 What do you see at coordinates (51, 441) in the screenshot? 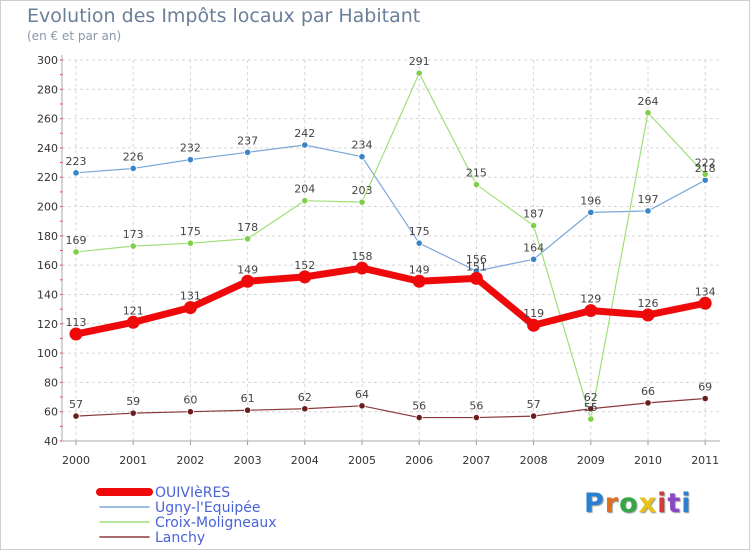
I see `y-tick-label: 40` at bounding box center [51, 441].